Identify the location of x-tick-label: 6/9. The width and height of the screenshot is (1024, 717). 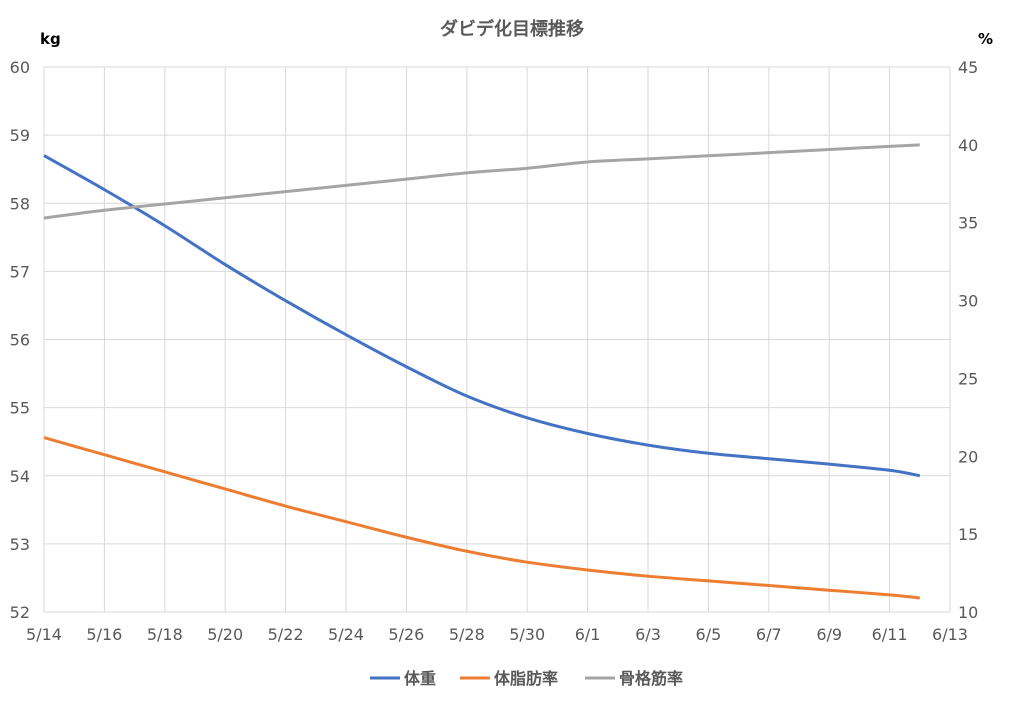
(829, 634).